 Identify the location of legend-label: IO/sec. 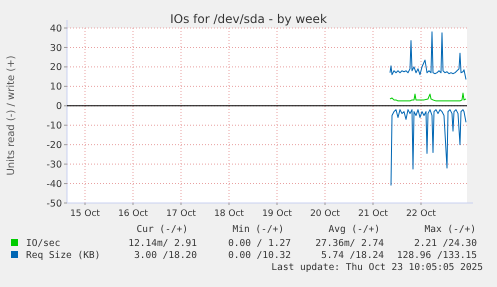
(43, 243).